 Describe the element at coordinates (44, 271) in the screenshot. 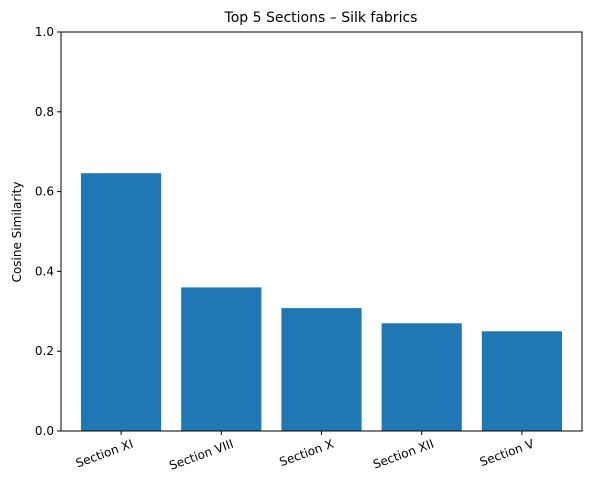

I see `y-tick-label: 0.4` at that location.